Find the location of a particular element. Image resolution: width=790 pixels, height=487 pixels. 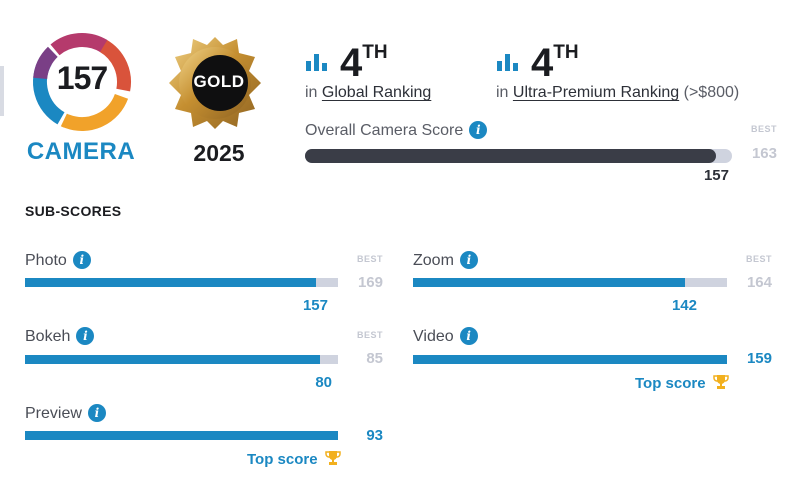

sub-score-video: Video i is located at coordinates (445, 336).